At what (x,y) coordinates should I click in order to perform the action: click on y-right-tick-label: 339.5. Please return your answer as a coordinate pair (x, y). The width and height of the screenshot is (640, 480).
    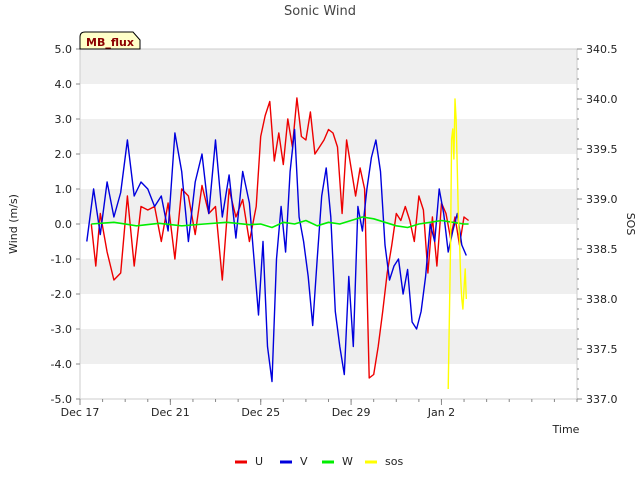
    Looking at the image, I should click on (602, 149).